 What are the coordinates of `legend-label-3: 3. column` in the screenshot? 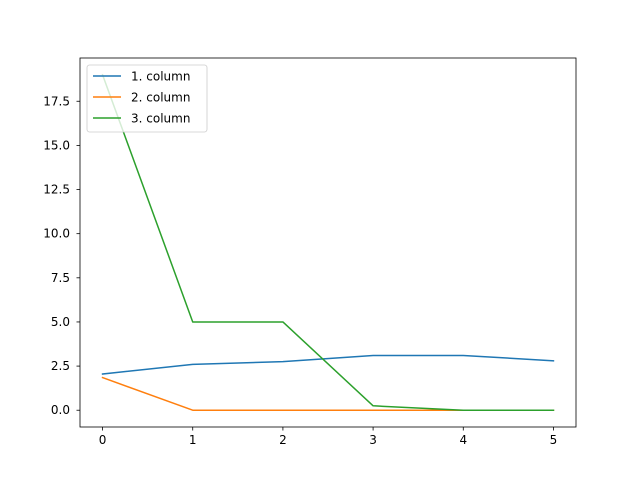 It's located at (160, 119).